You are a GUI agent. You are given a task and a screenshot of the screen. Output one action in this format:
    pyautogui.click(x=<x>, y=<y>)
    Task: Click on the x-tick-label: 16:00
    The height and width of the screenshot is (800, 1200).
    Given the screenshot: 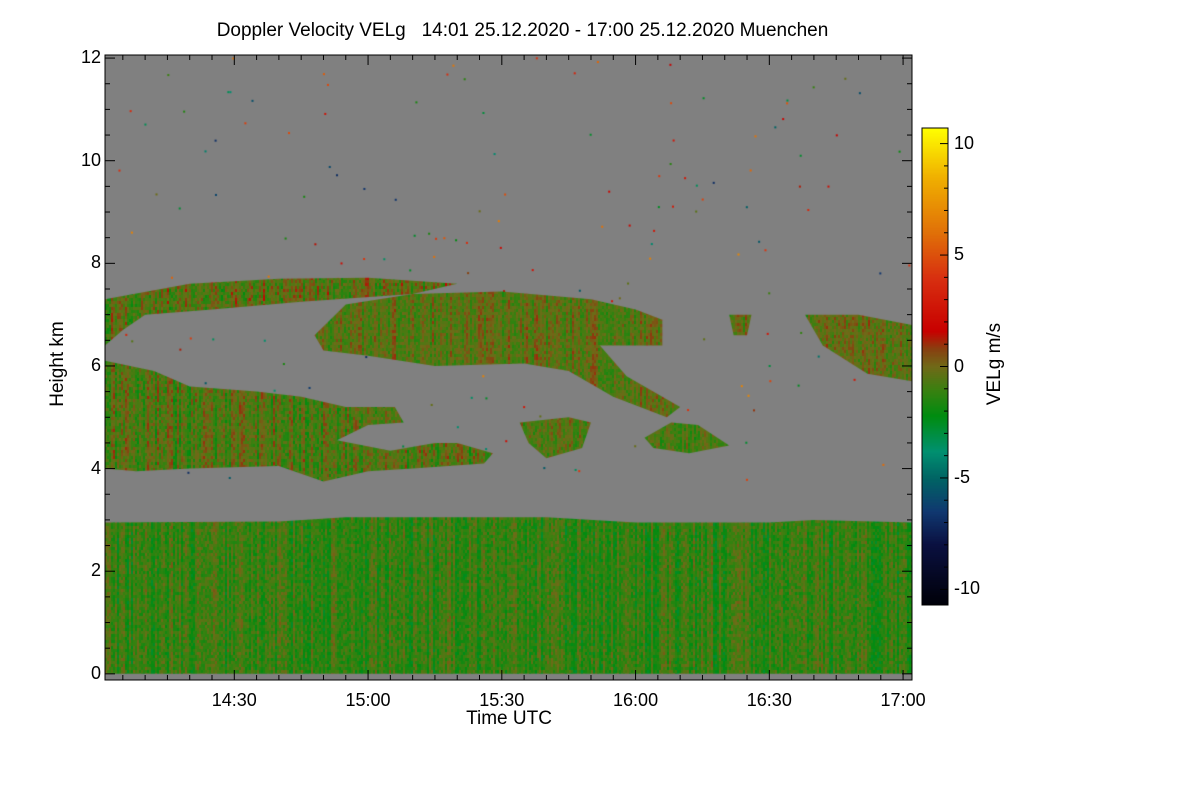 What is the action you would take?
    pyautogui.click(x=636, y=700)
    